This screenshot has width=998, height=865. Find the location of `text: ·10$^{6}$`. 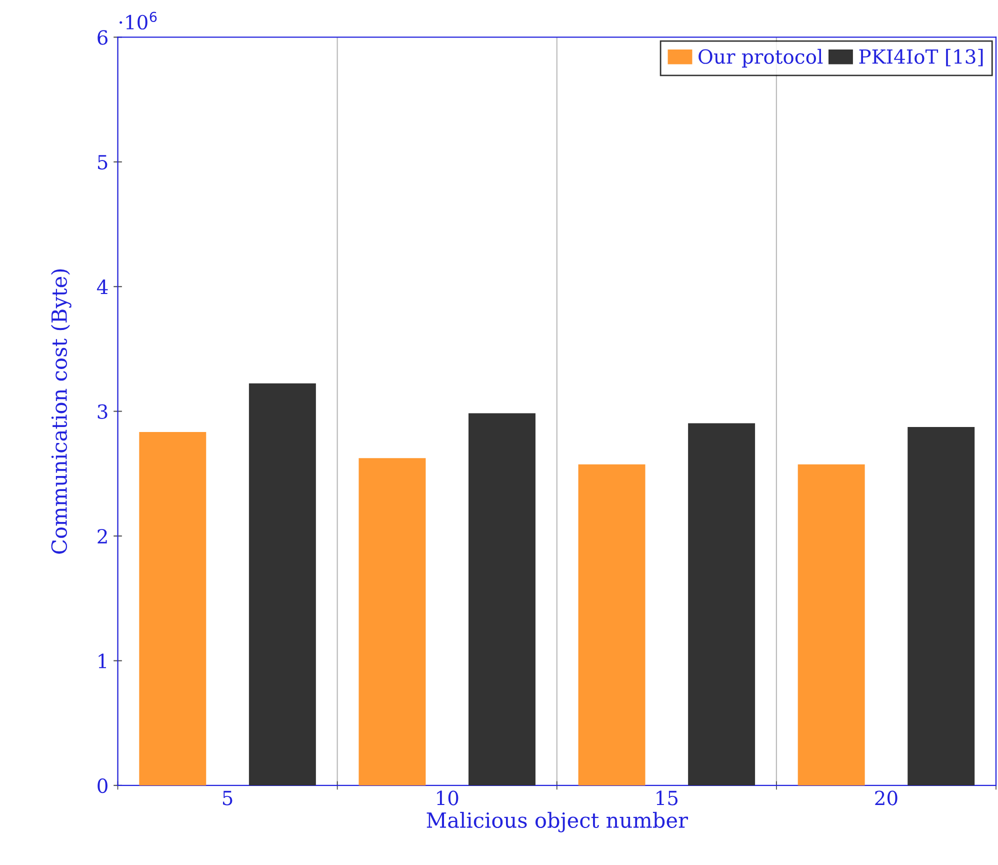

text: ·10$^{6}$ is located at coordinates (138, 21).